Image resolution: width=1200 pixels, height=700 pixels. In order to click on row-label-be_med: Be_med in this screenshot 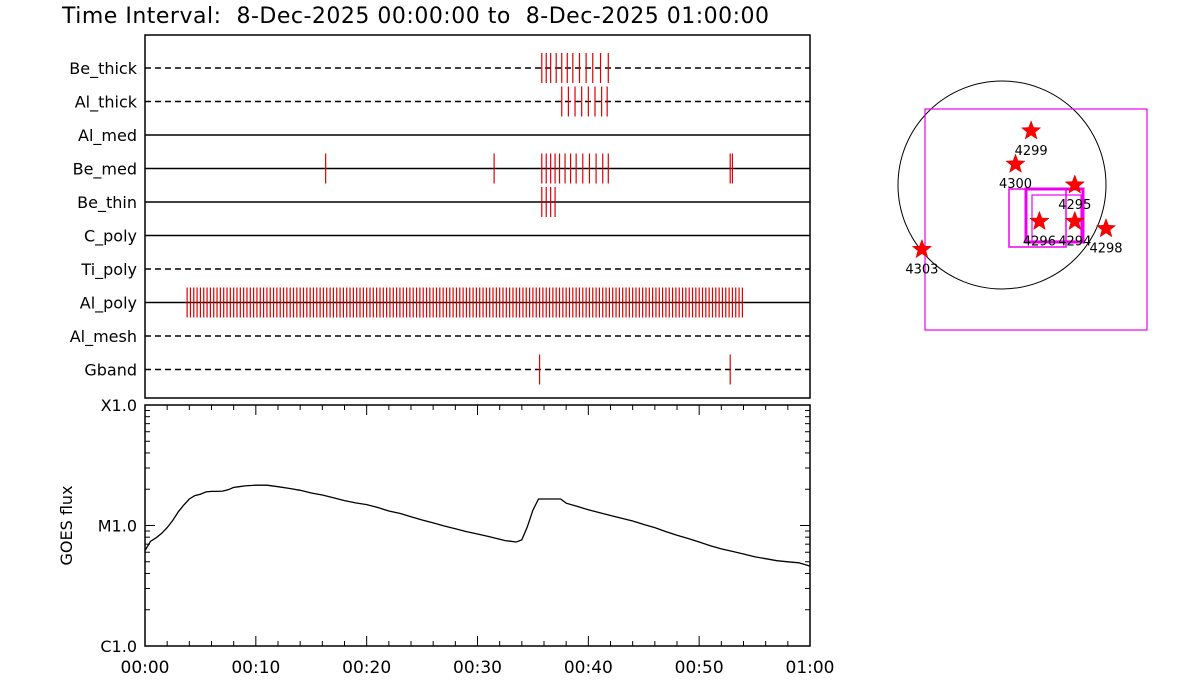, I will do `click(105, 170)`.